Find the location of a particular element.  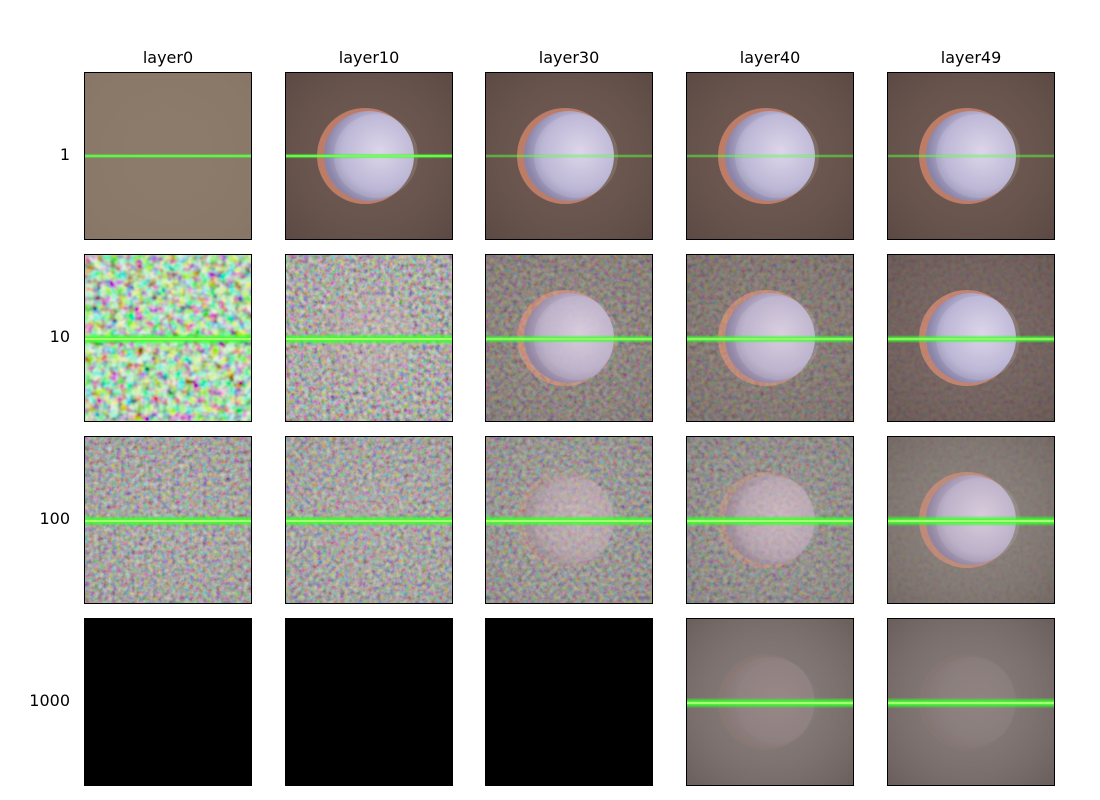

column-label-layer30: layer30 is located at coordinates (569, 57).